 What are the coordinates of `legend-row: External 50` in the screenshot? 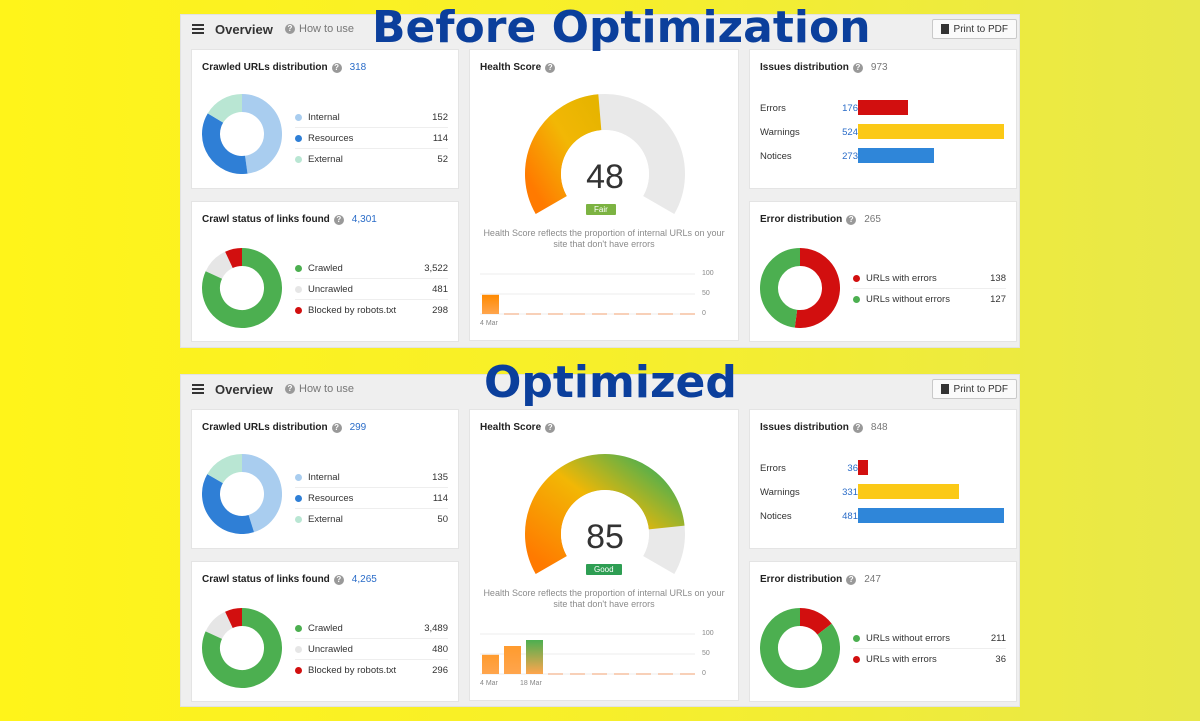 It's located at (371, 519).